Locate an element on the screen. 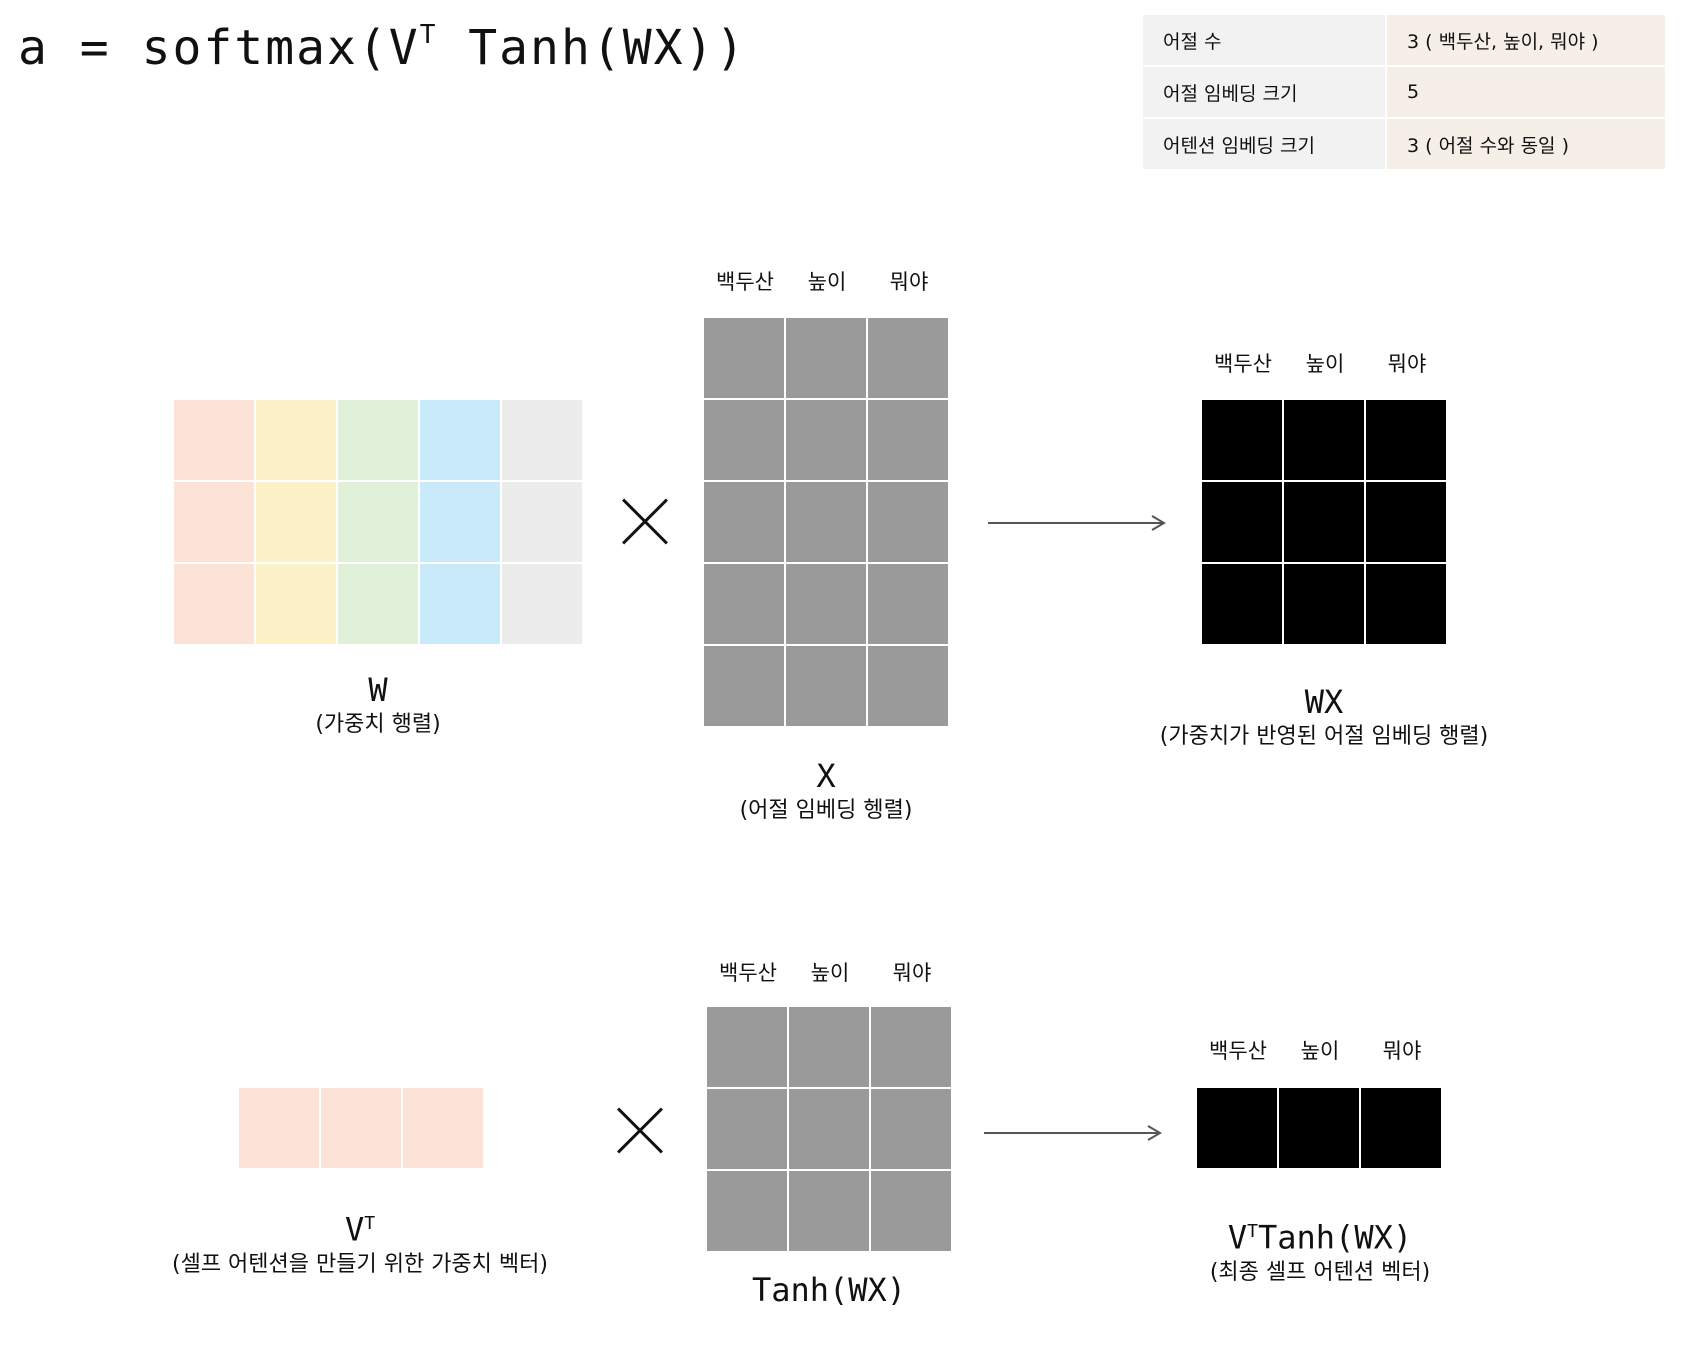 The image size is (1683, 1349). result-caption: VTTanh(WX) (최종 셀프 어텐션 벡터) is located at coordinates (1320, 1250).